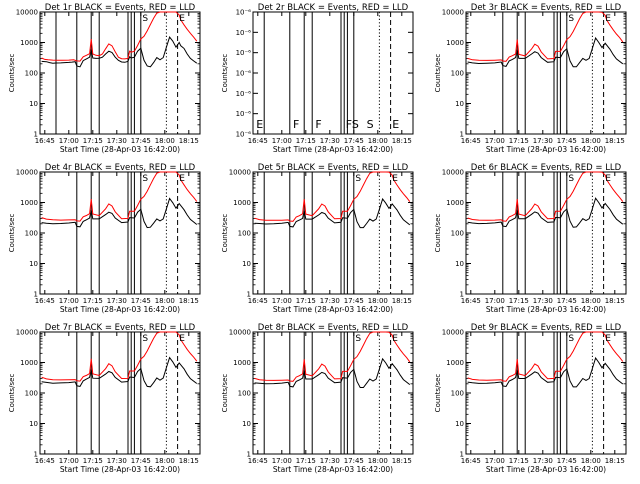 The width and height of the screenshot is (640, 484). What do you see at coordinates (546, 328) in the screenshot?
I see `panel-title: Det 9r BLACK = Events, RED = LLD` at bounding box center [546, 328].